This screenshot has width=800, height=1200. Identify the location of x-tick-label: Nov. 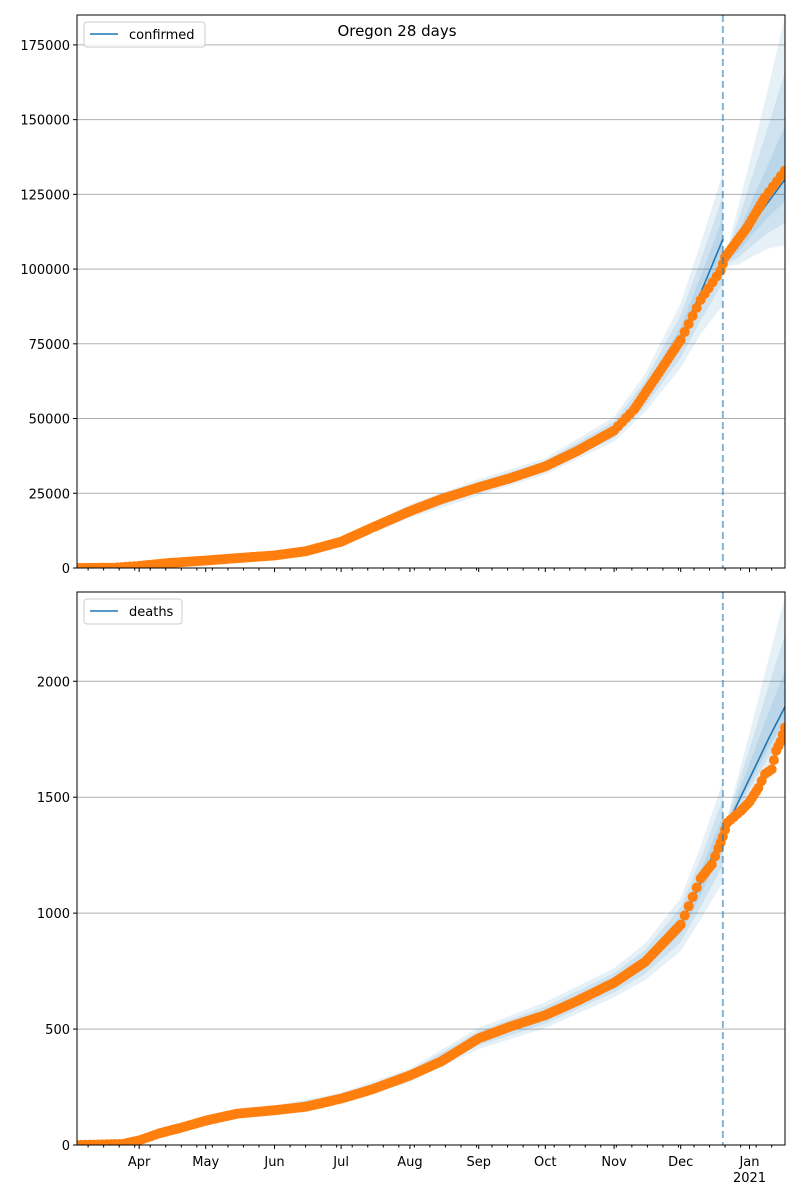
(614, 1162).